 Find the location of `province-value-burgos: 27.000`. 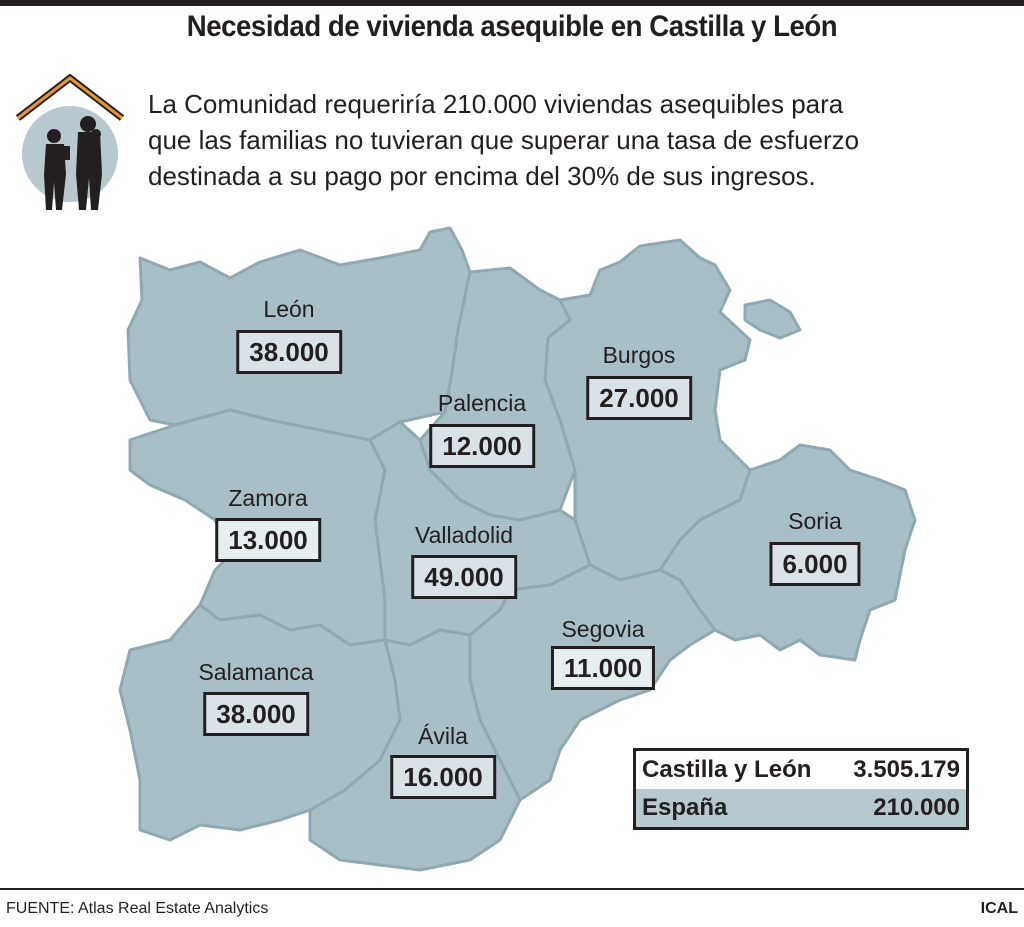

province-value-burgos: 27.000 is located at coordinates (639, 398).